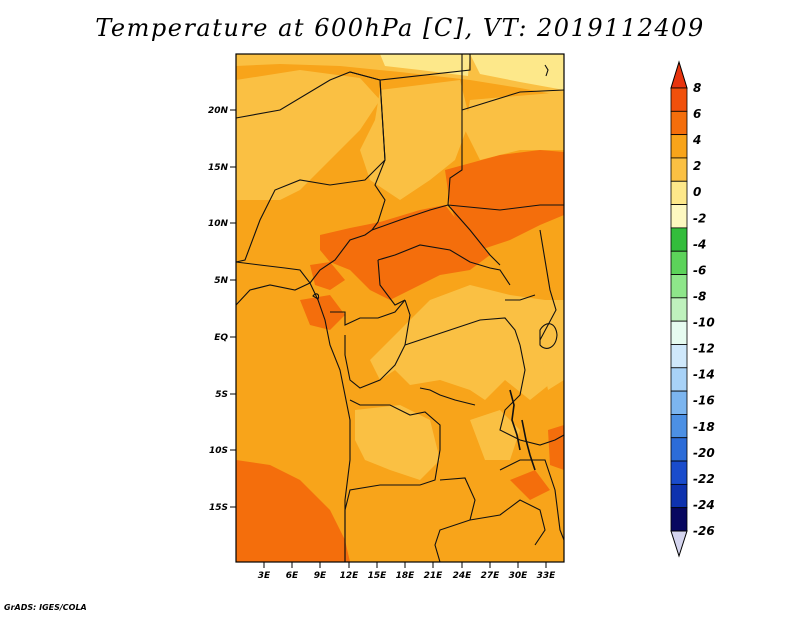 The height and width of the screenshot is (618, 800). I want to click on colorbar-bottom-triangle, so click(679, 544).